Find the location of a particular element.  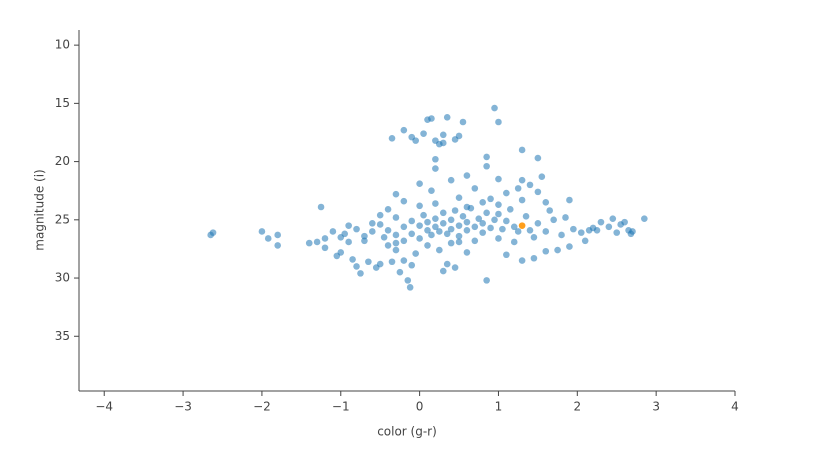

y-tick-label: 15 is located at coordinates (62, 103).